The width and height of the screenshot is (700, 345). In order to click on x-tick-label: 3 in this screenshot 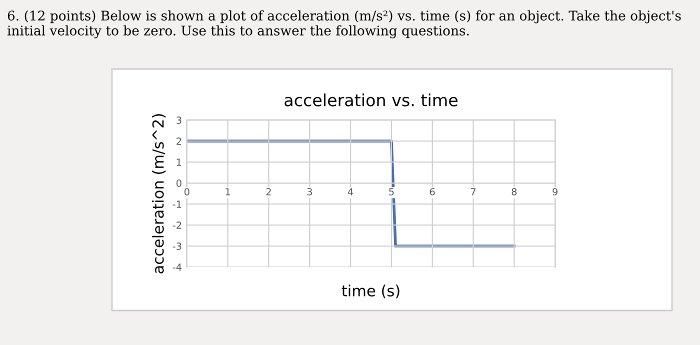, I will do `click(309, 192)`.